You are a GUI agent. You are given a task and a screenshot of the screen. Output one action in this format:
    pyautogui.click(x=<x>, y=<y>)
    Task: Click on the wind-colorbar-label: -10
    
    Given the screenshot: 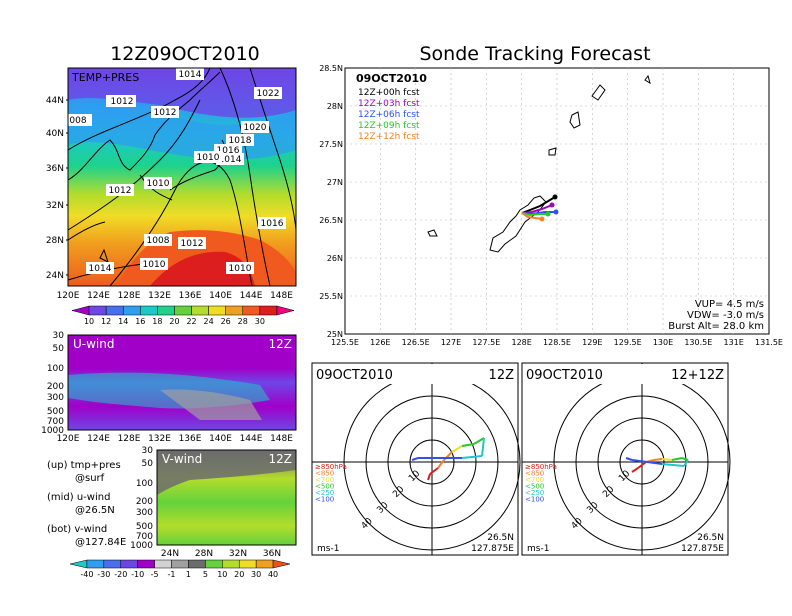 What is the action you would take?
    pyautogui.click(x=137, y=574)
    